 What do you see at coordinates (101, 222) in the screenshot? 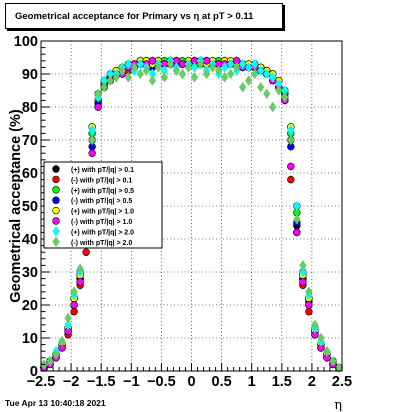
I see `legend-entry: (-) with pT/|q| > 1.0` at bounding box center [101, 222].